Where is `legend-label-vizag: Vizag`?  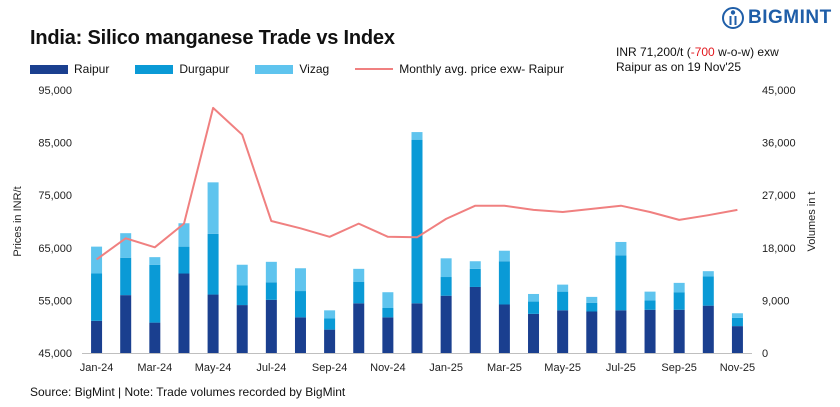 legend-label-vizag: Vizag is located at coordinates (314, 69).